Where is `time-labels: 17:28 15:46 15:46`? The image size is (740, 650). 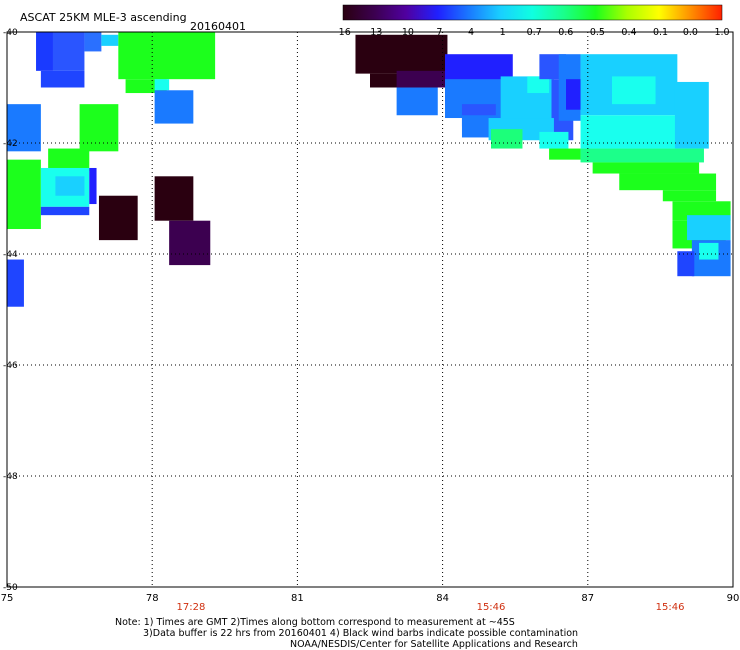
time-labels: 17:28 15:46 15:46 is located at coordinates (431, 607).